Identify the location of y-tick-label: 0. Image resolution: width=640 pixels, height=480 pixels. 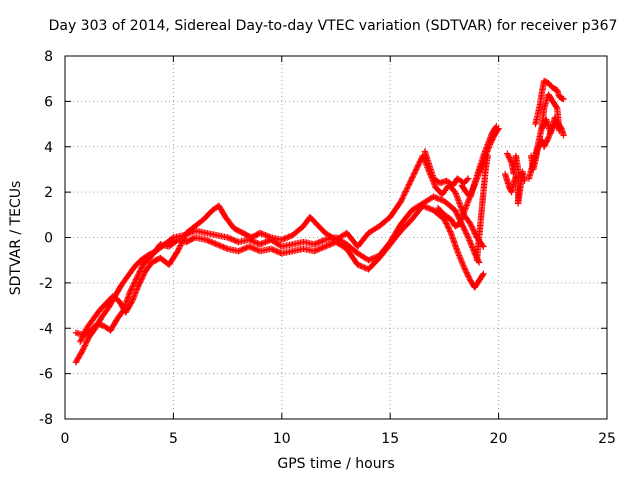
(48, 239).